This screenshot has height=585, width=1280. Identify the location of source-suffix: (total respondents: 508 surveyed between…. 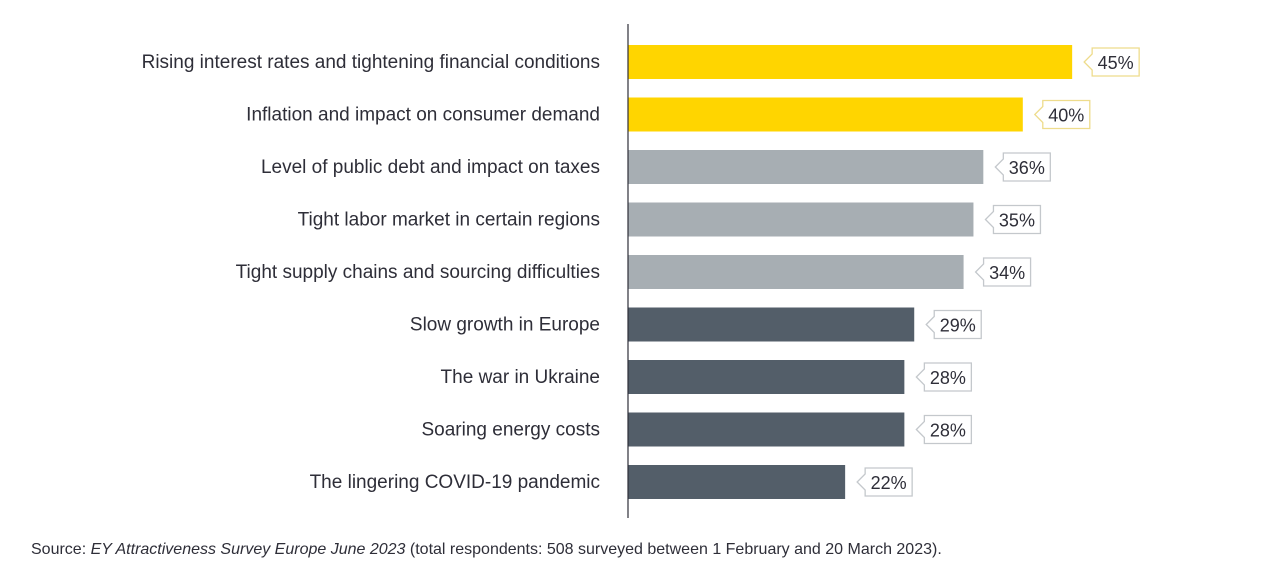
(673, 549).